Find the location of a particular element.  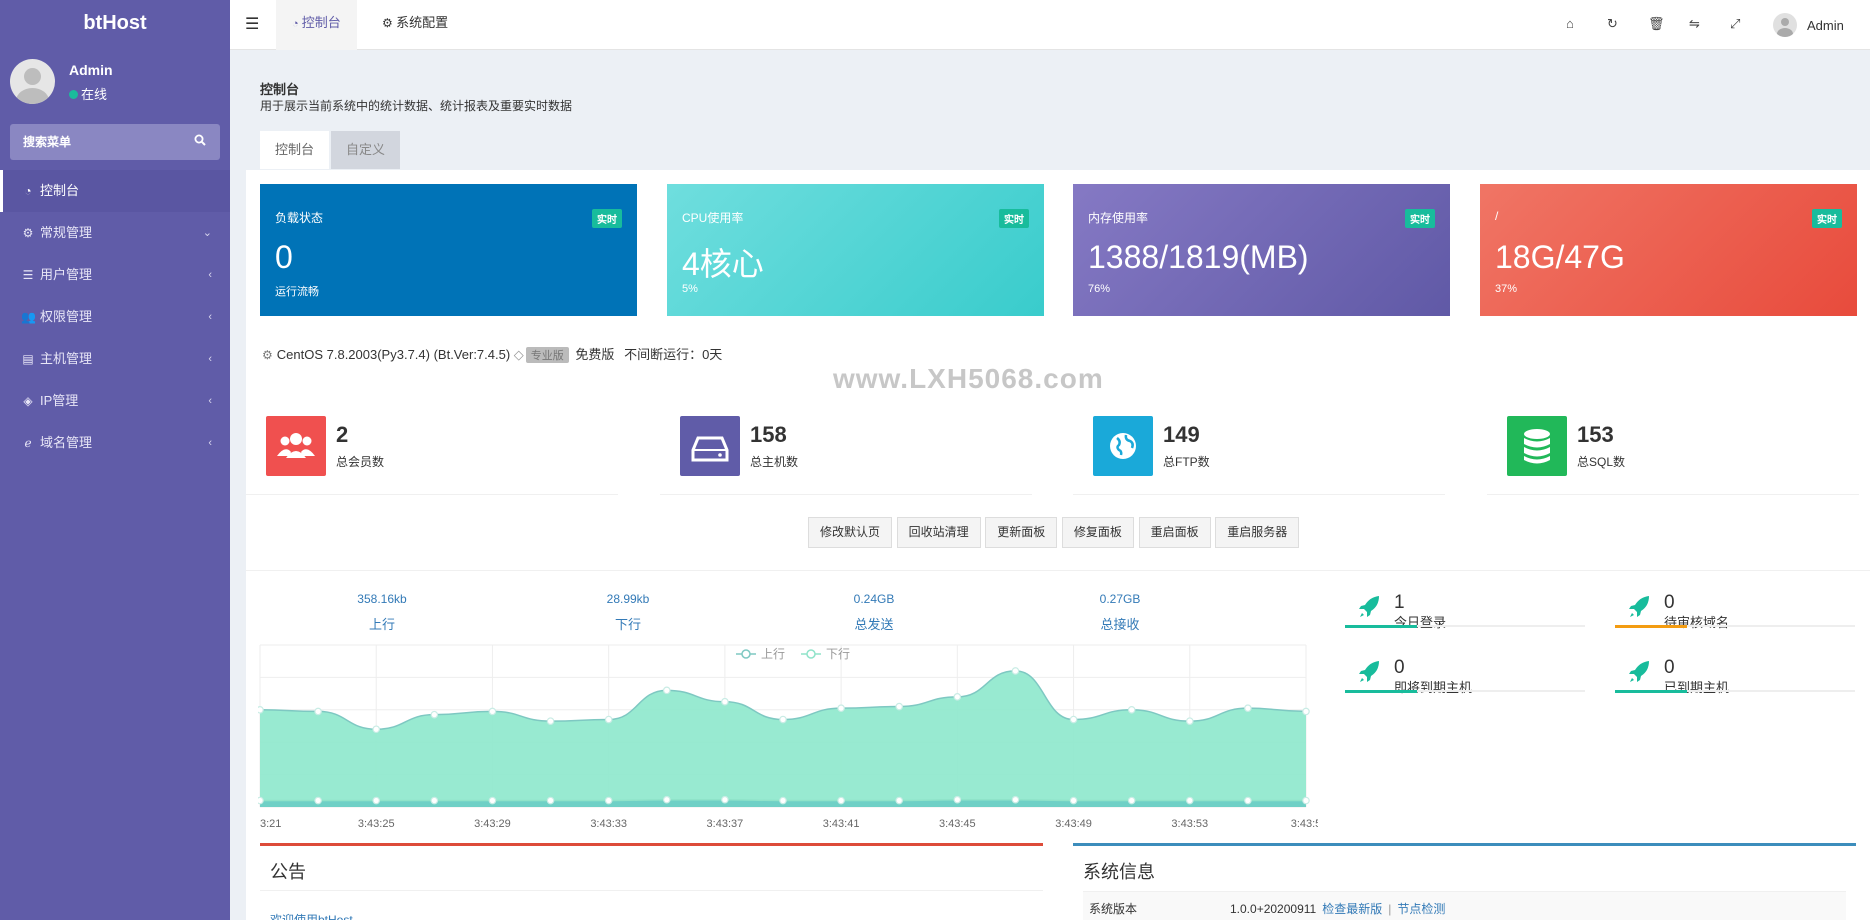

cpu-usage-card: CPU使用率 实时 4核心 5% is located at coordinates (855, 250).